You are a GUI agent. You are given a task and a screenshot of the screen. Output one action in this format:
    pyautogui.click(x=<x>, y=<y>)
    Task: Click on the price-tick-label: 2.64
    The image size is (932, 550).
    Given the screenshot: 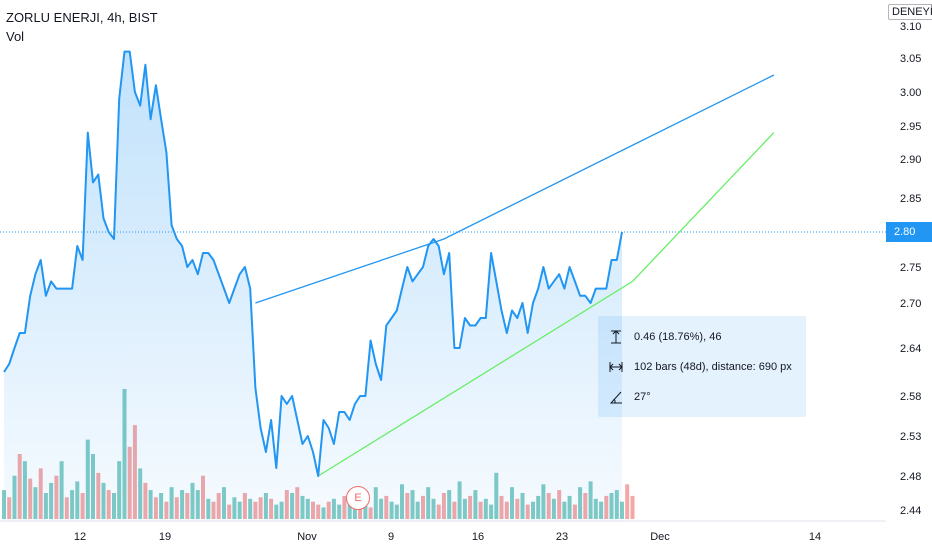 What is the action you would take?
    pyautogui.click(x=910, y=349)
    